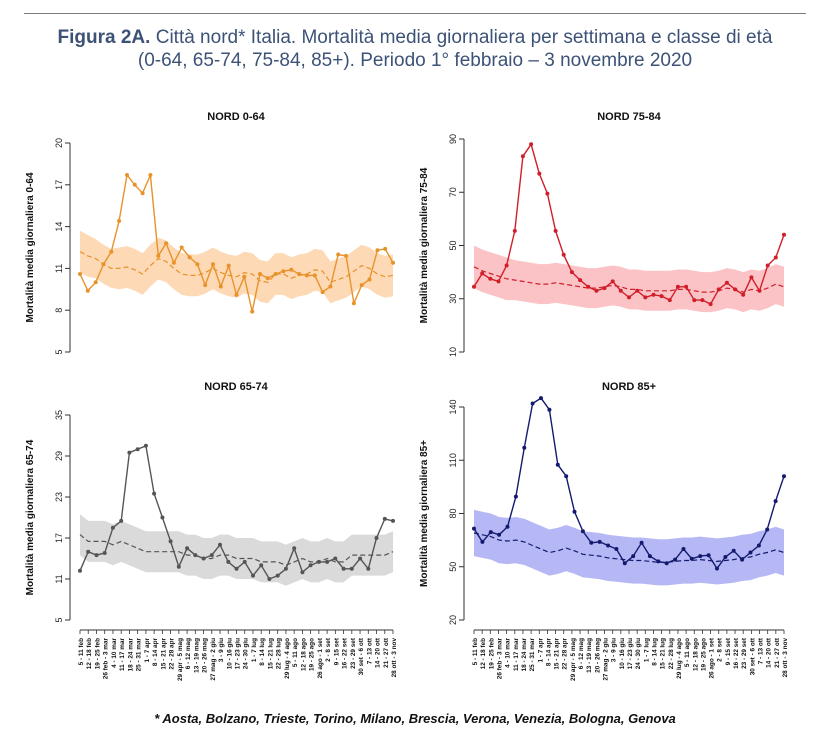  Describe the element at coordinates (279, 653) in the screenshot. I see `x-tick-label: 22 - 28 lug` at that location.